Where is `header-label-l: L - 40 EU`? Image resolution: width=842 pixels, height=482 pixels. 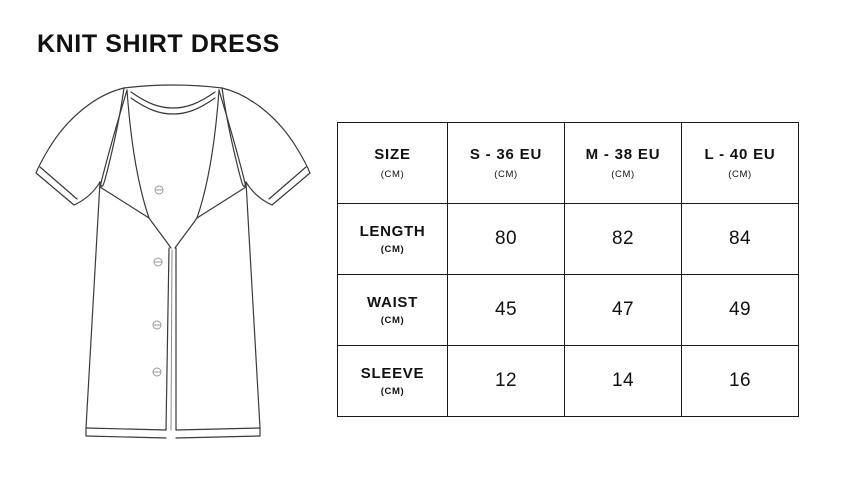 header-label-l: L - 40 EU is located at coordinates (740, 155).